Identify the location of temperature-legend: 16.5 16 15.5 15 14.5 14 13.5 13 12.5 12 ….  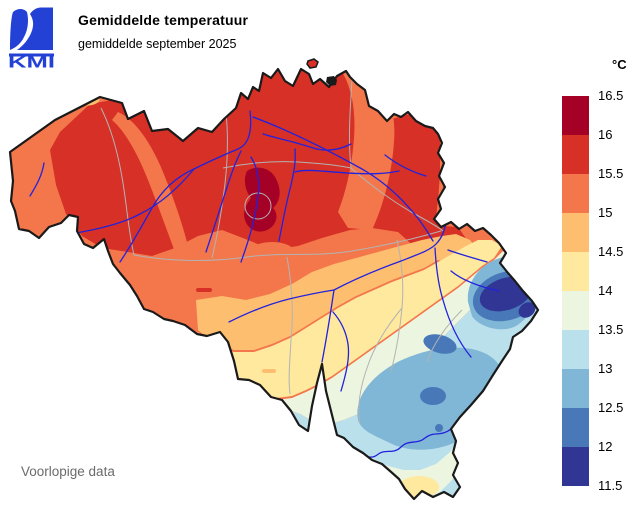
(601, 292).